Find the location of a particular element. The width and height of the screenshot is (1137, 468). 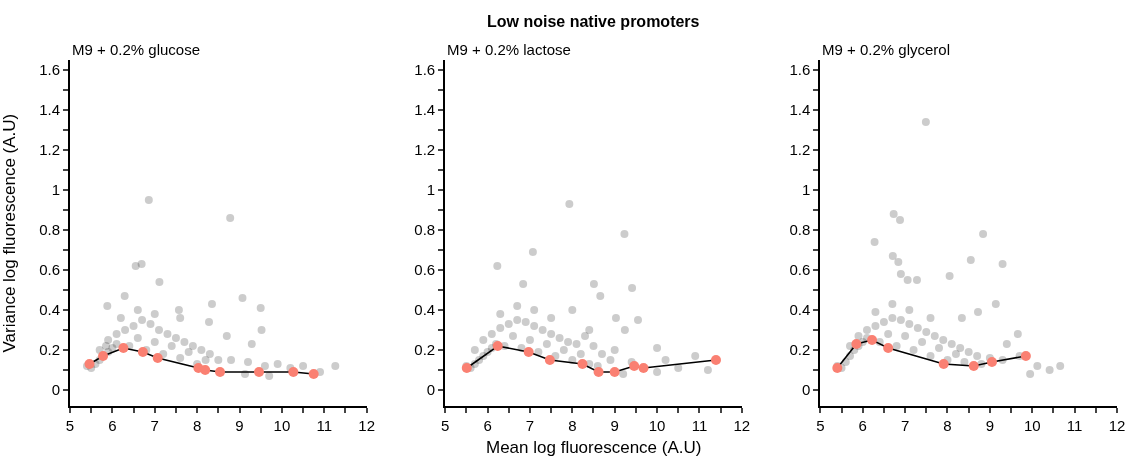

chart-subtitle: M9 + 0.2% glycerol is located at coordinates (886, 49).